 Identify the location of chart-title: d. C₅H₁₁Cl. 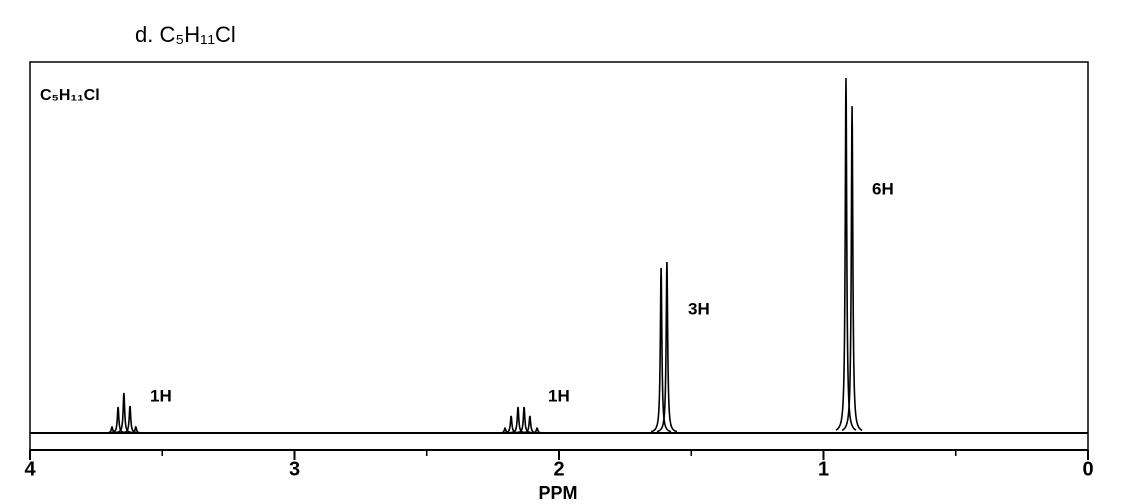
(185, 34).